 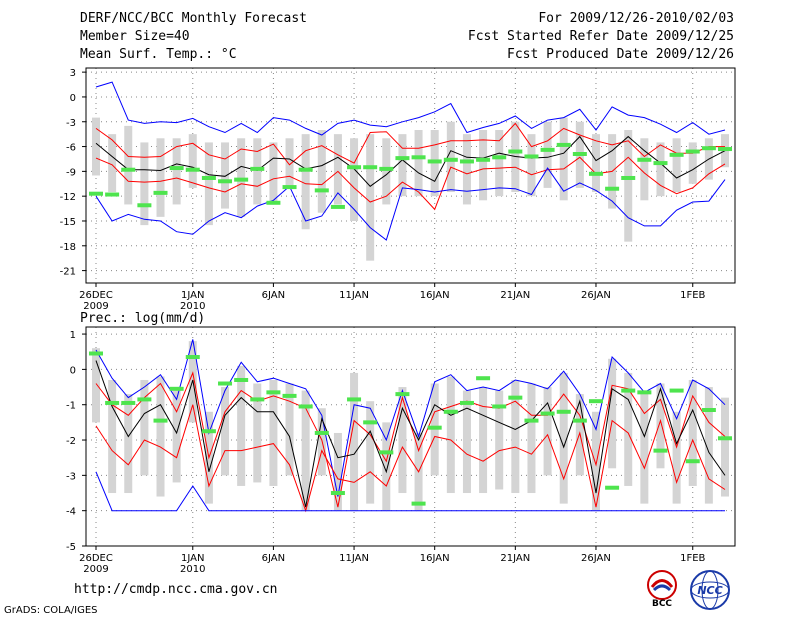 What do you see at coordinates (410, 183) in the screenshot?
I see `temp-p25-line` at bounding box center [410, 183].